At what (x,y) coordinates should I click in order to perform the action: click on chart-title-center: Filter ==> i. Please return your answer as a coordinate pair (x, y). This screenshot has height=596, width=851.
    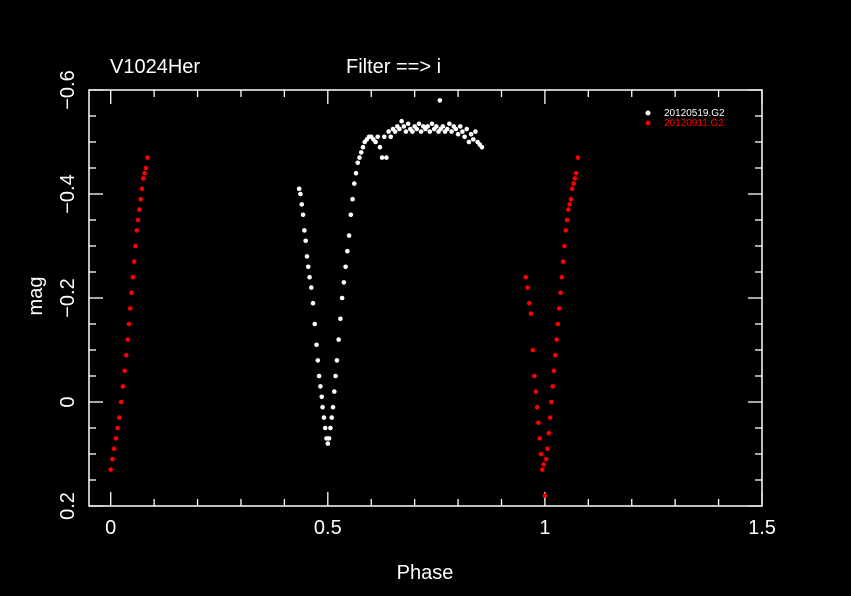
    Looking at the image, I should click on (393, 67).